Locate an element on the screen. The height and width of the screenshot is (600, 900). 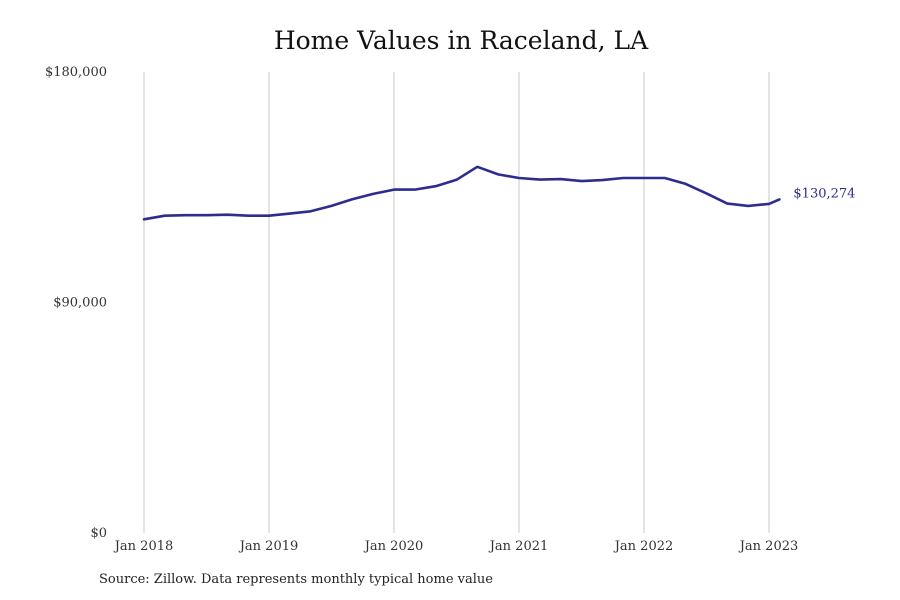
end-value-label: $130,274 is located at coordinates (824, 193).